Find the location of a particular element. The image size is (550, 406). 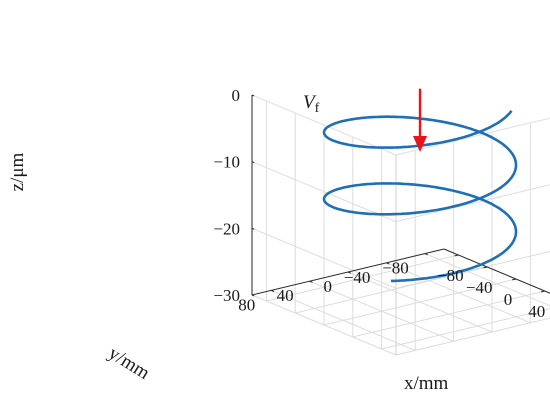

y-tick-label: 40 is located at coordinates (285, 295).